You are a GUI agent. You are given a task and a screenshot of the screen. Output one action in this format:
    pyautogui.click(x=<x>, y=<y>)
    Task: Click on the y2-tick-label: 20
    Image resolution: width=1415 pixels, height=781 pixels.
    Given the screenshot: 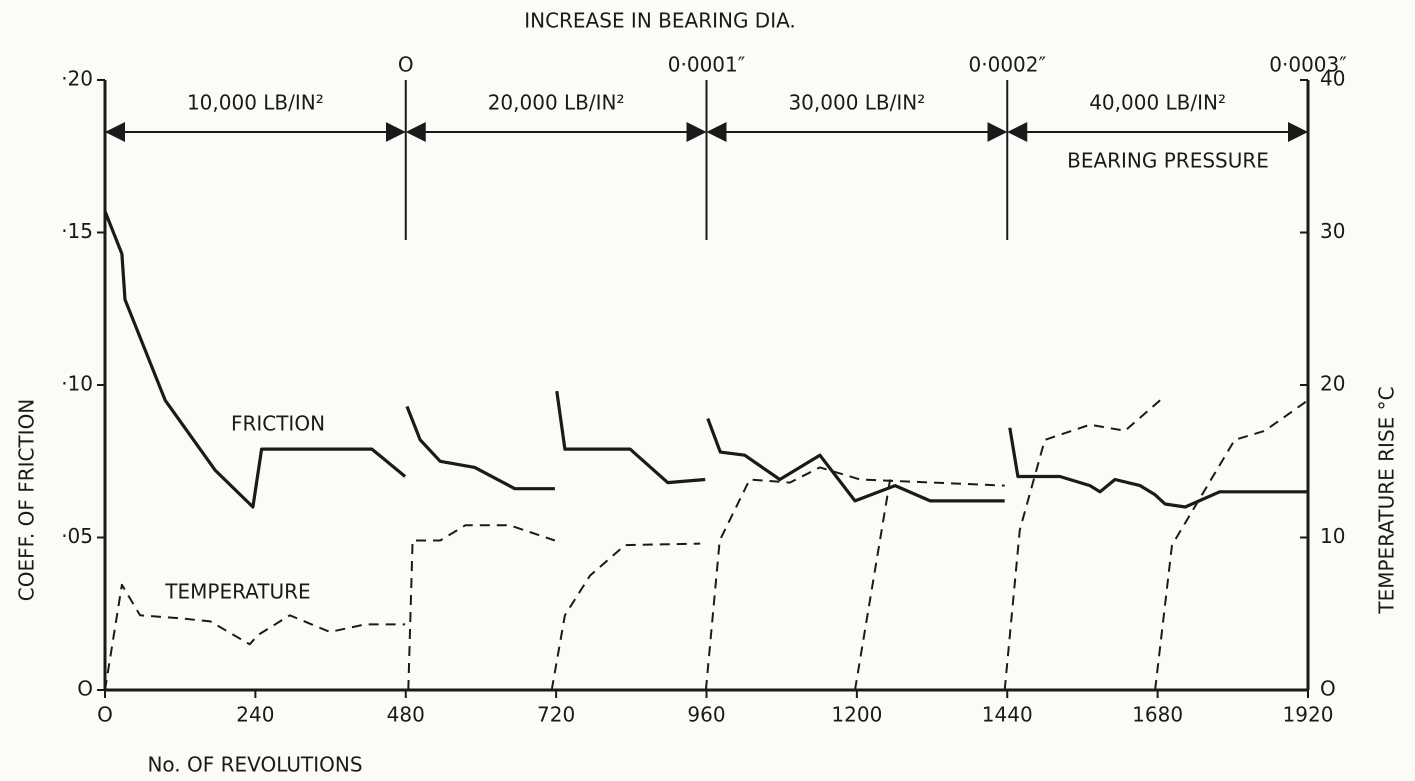 What is the action you would take?
    pyautogui.click(x=1332, y=384)
    